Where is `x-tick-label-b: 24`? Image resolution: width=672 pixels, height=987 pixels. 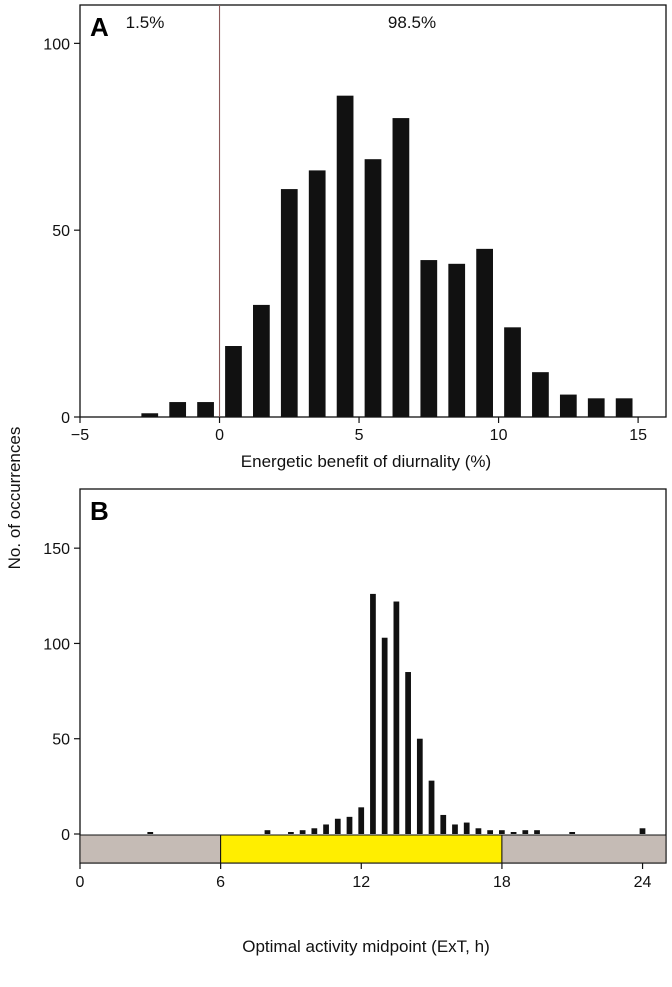 x-tick-label-b: 24 is located at coordinates (643, 882).